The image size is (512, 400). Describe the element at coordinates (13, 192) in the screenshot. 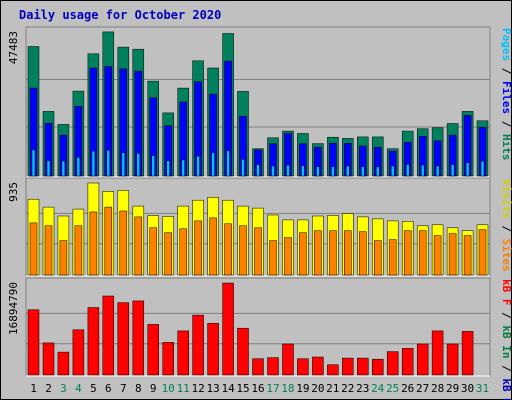

I see `visits-max-label: 935` at that location.